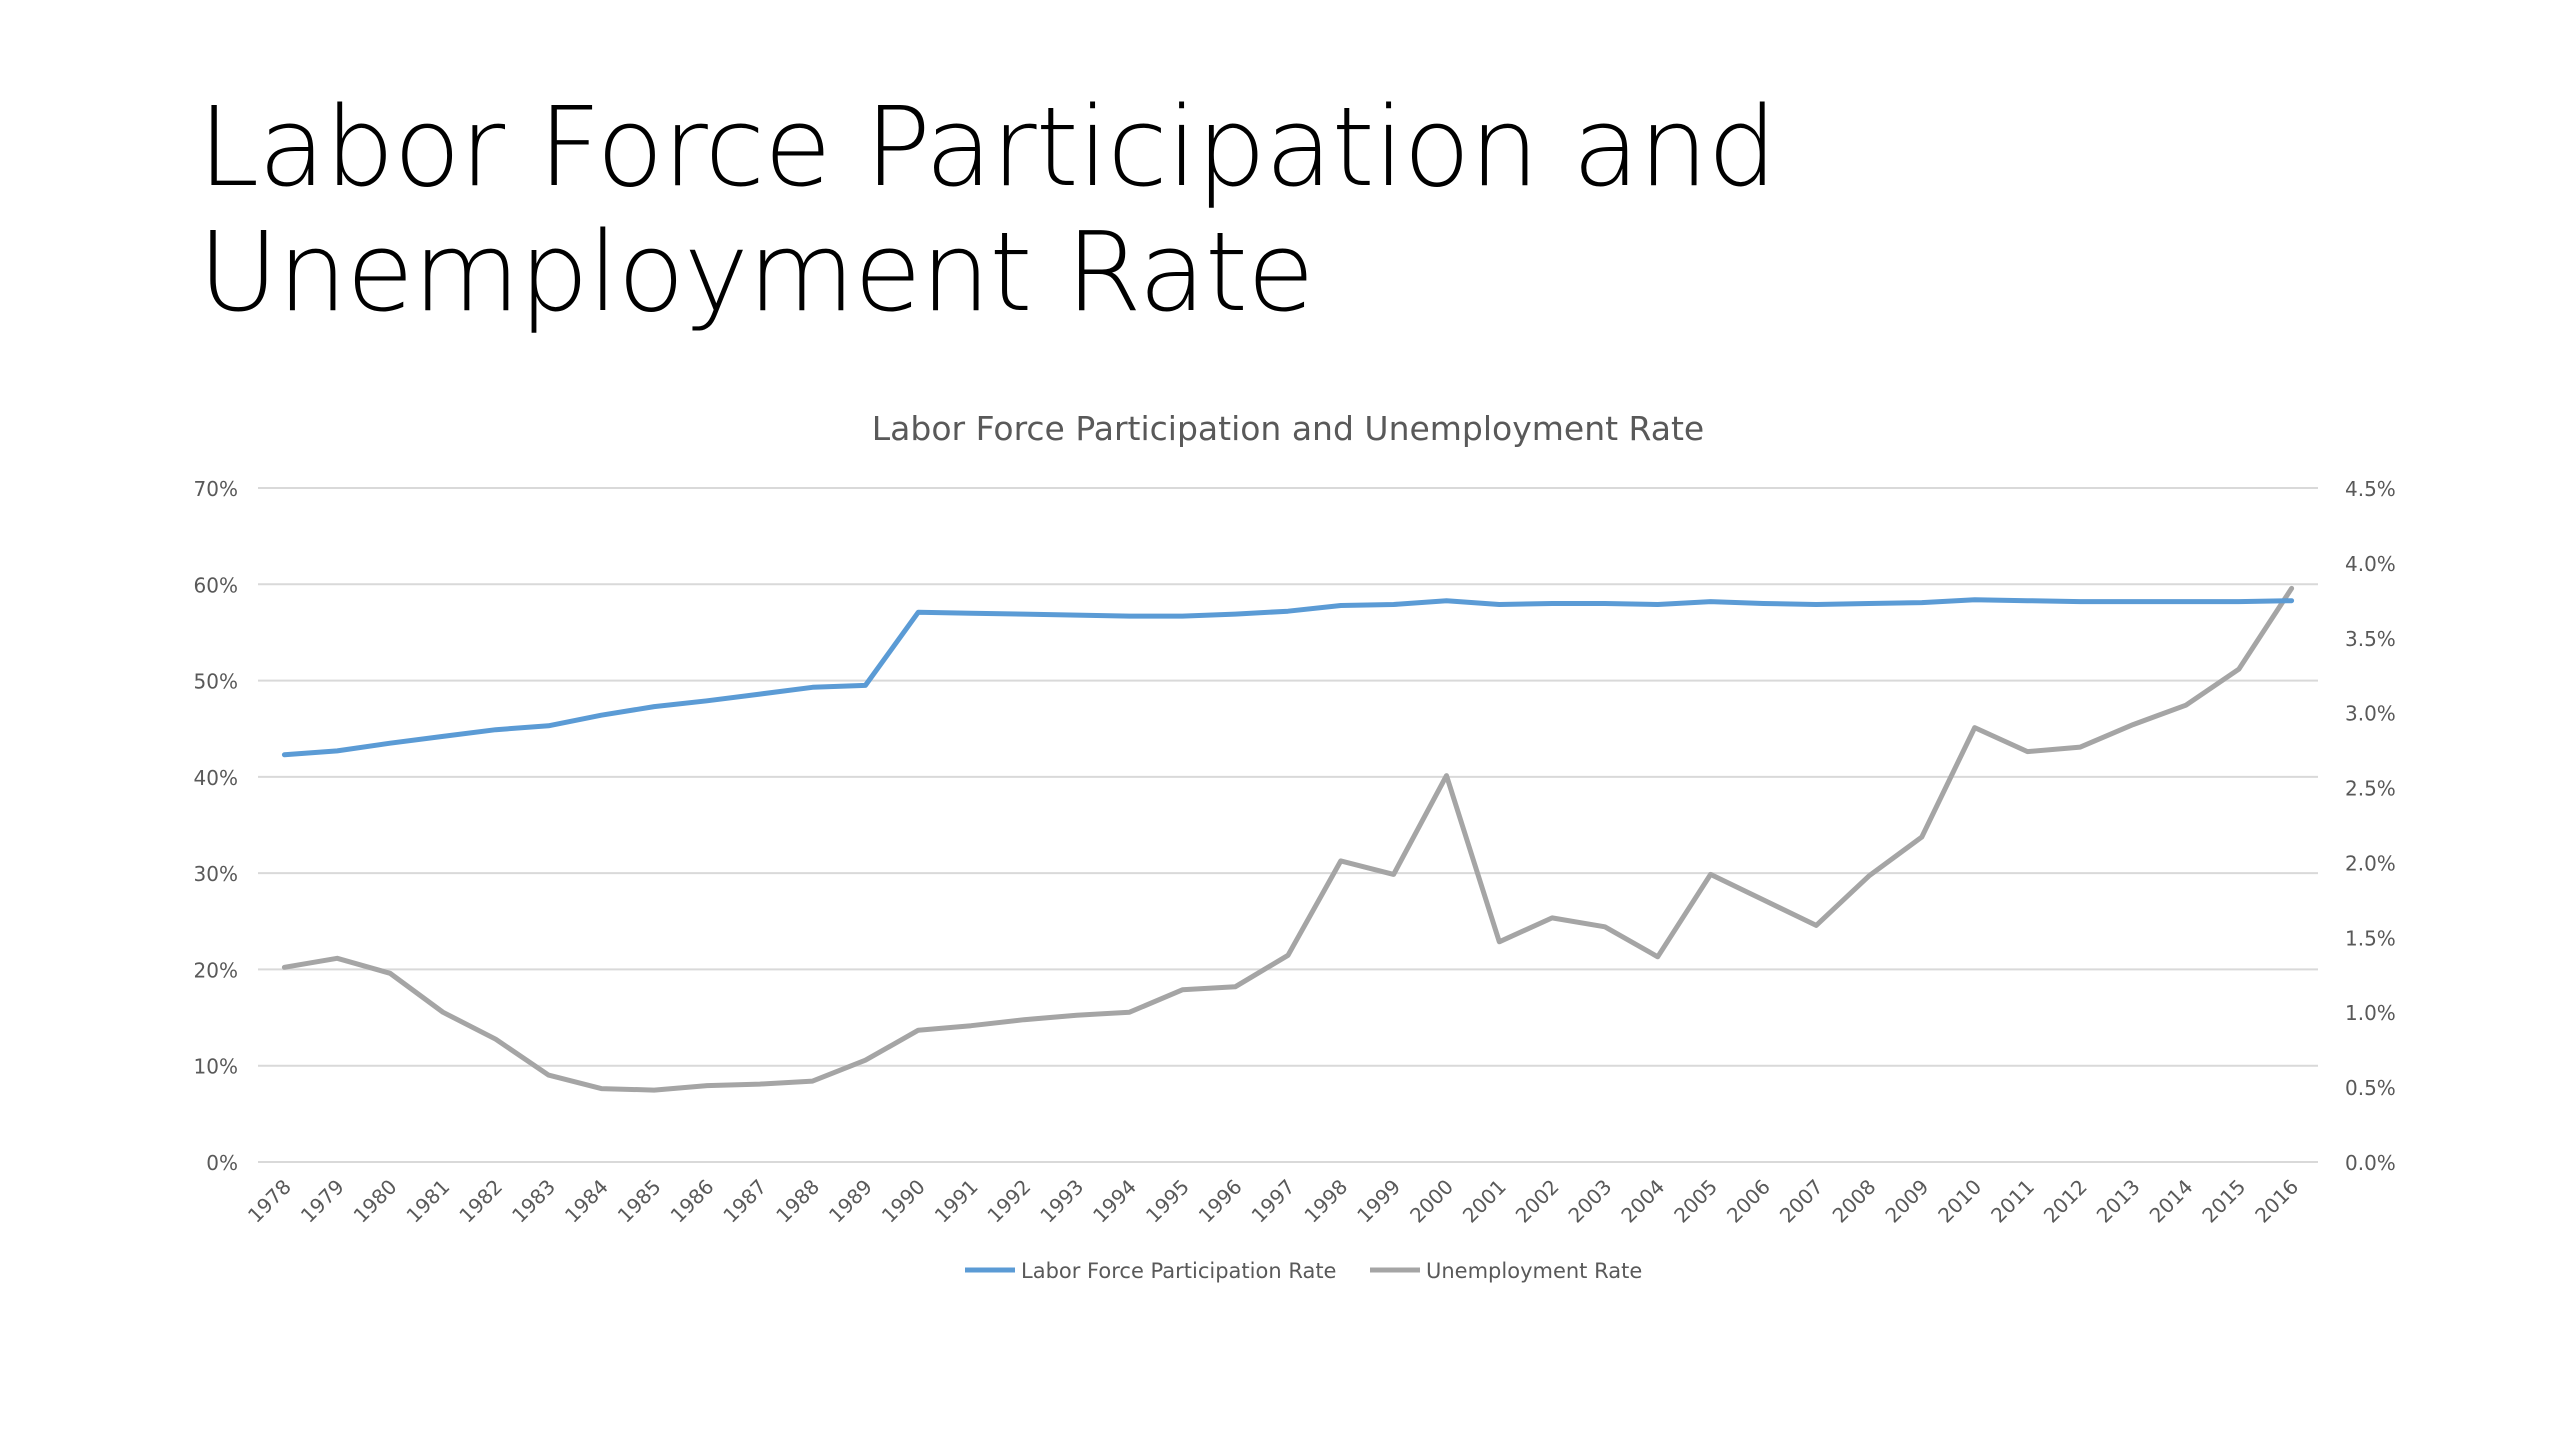 Image resolution: width=2560 pixels, height=1440 pixels. Describe the element at coordinates (2370, 489) in the screenshot. I see `right-axis-tick-label: 4.5%` at that location.